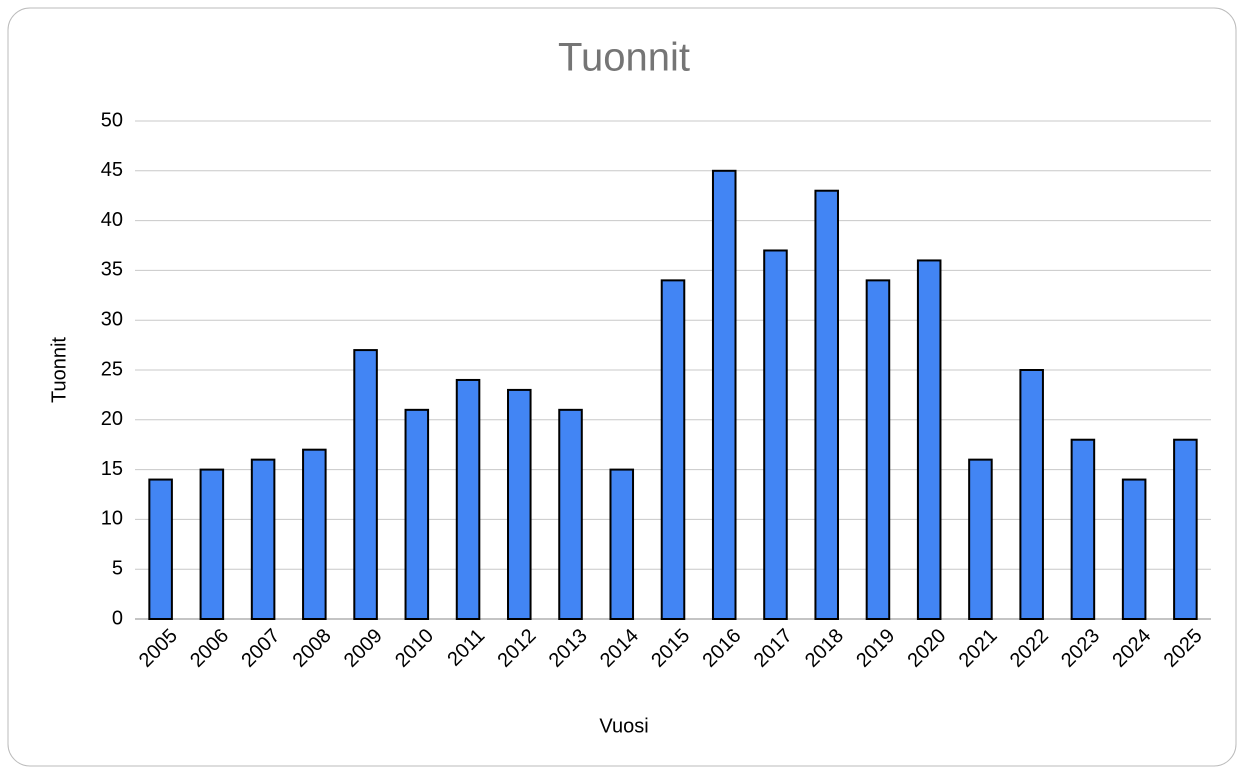 This screenshot has width=1239, height=769. Describe the element at coordinates (112, 220) in the screenshot. I see `y-tick-label: 40` at that location.